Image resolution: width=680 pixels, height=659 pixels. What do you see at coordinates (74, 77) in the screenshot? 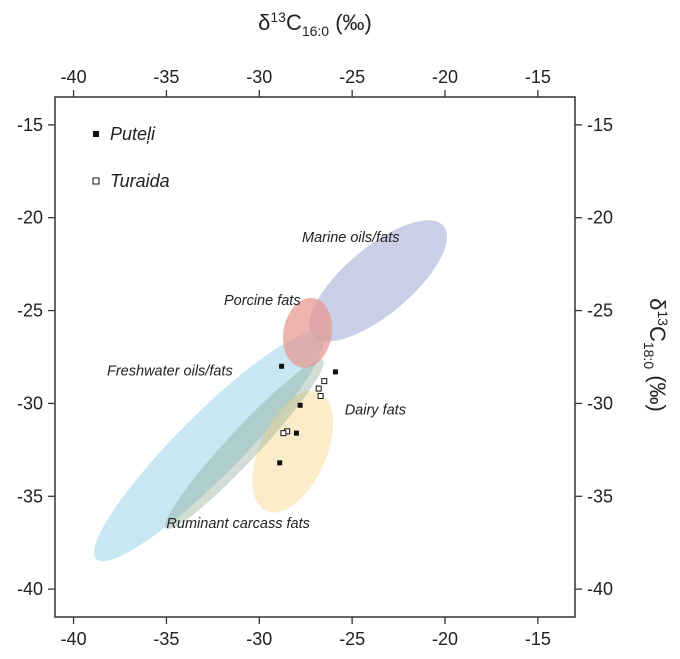
I see `x-tick-label-top: -40` at bounding box center [74, 77].